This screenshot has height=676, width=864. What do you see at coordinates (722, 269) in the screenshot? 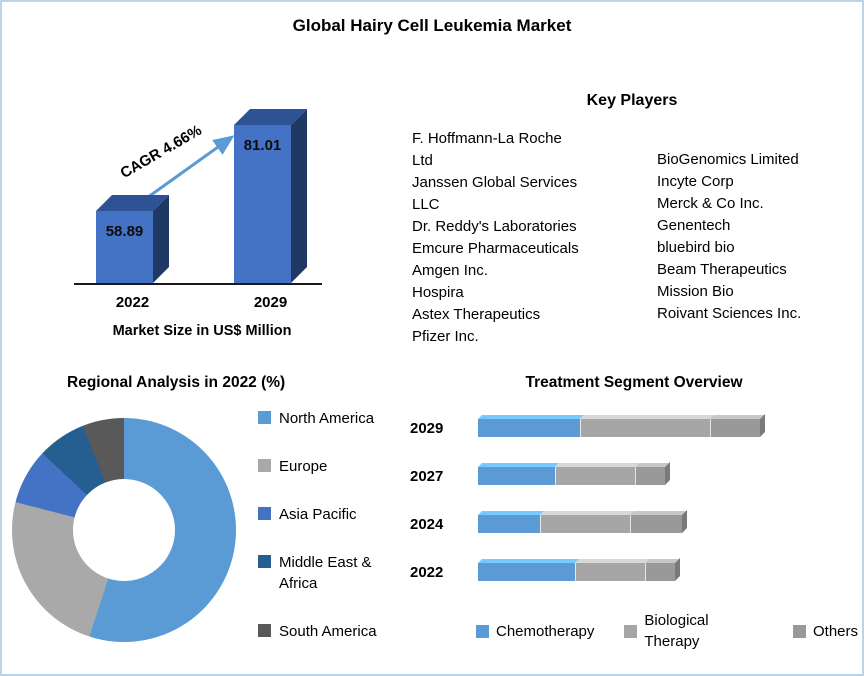
I see `key-player-name: Beam Therapeutics` at bounding box center [722, 269].